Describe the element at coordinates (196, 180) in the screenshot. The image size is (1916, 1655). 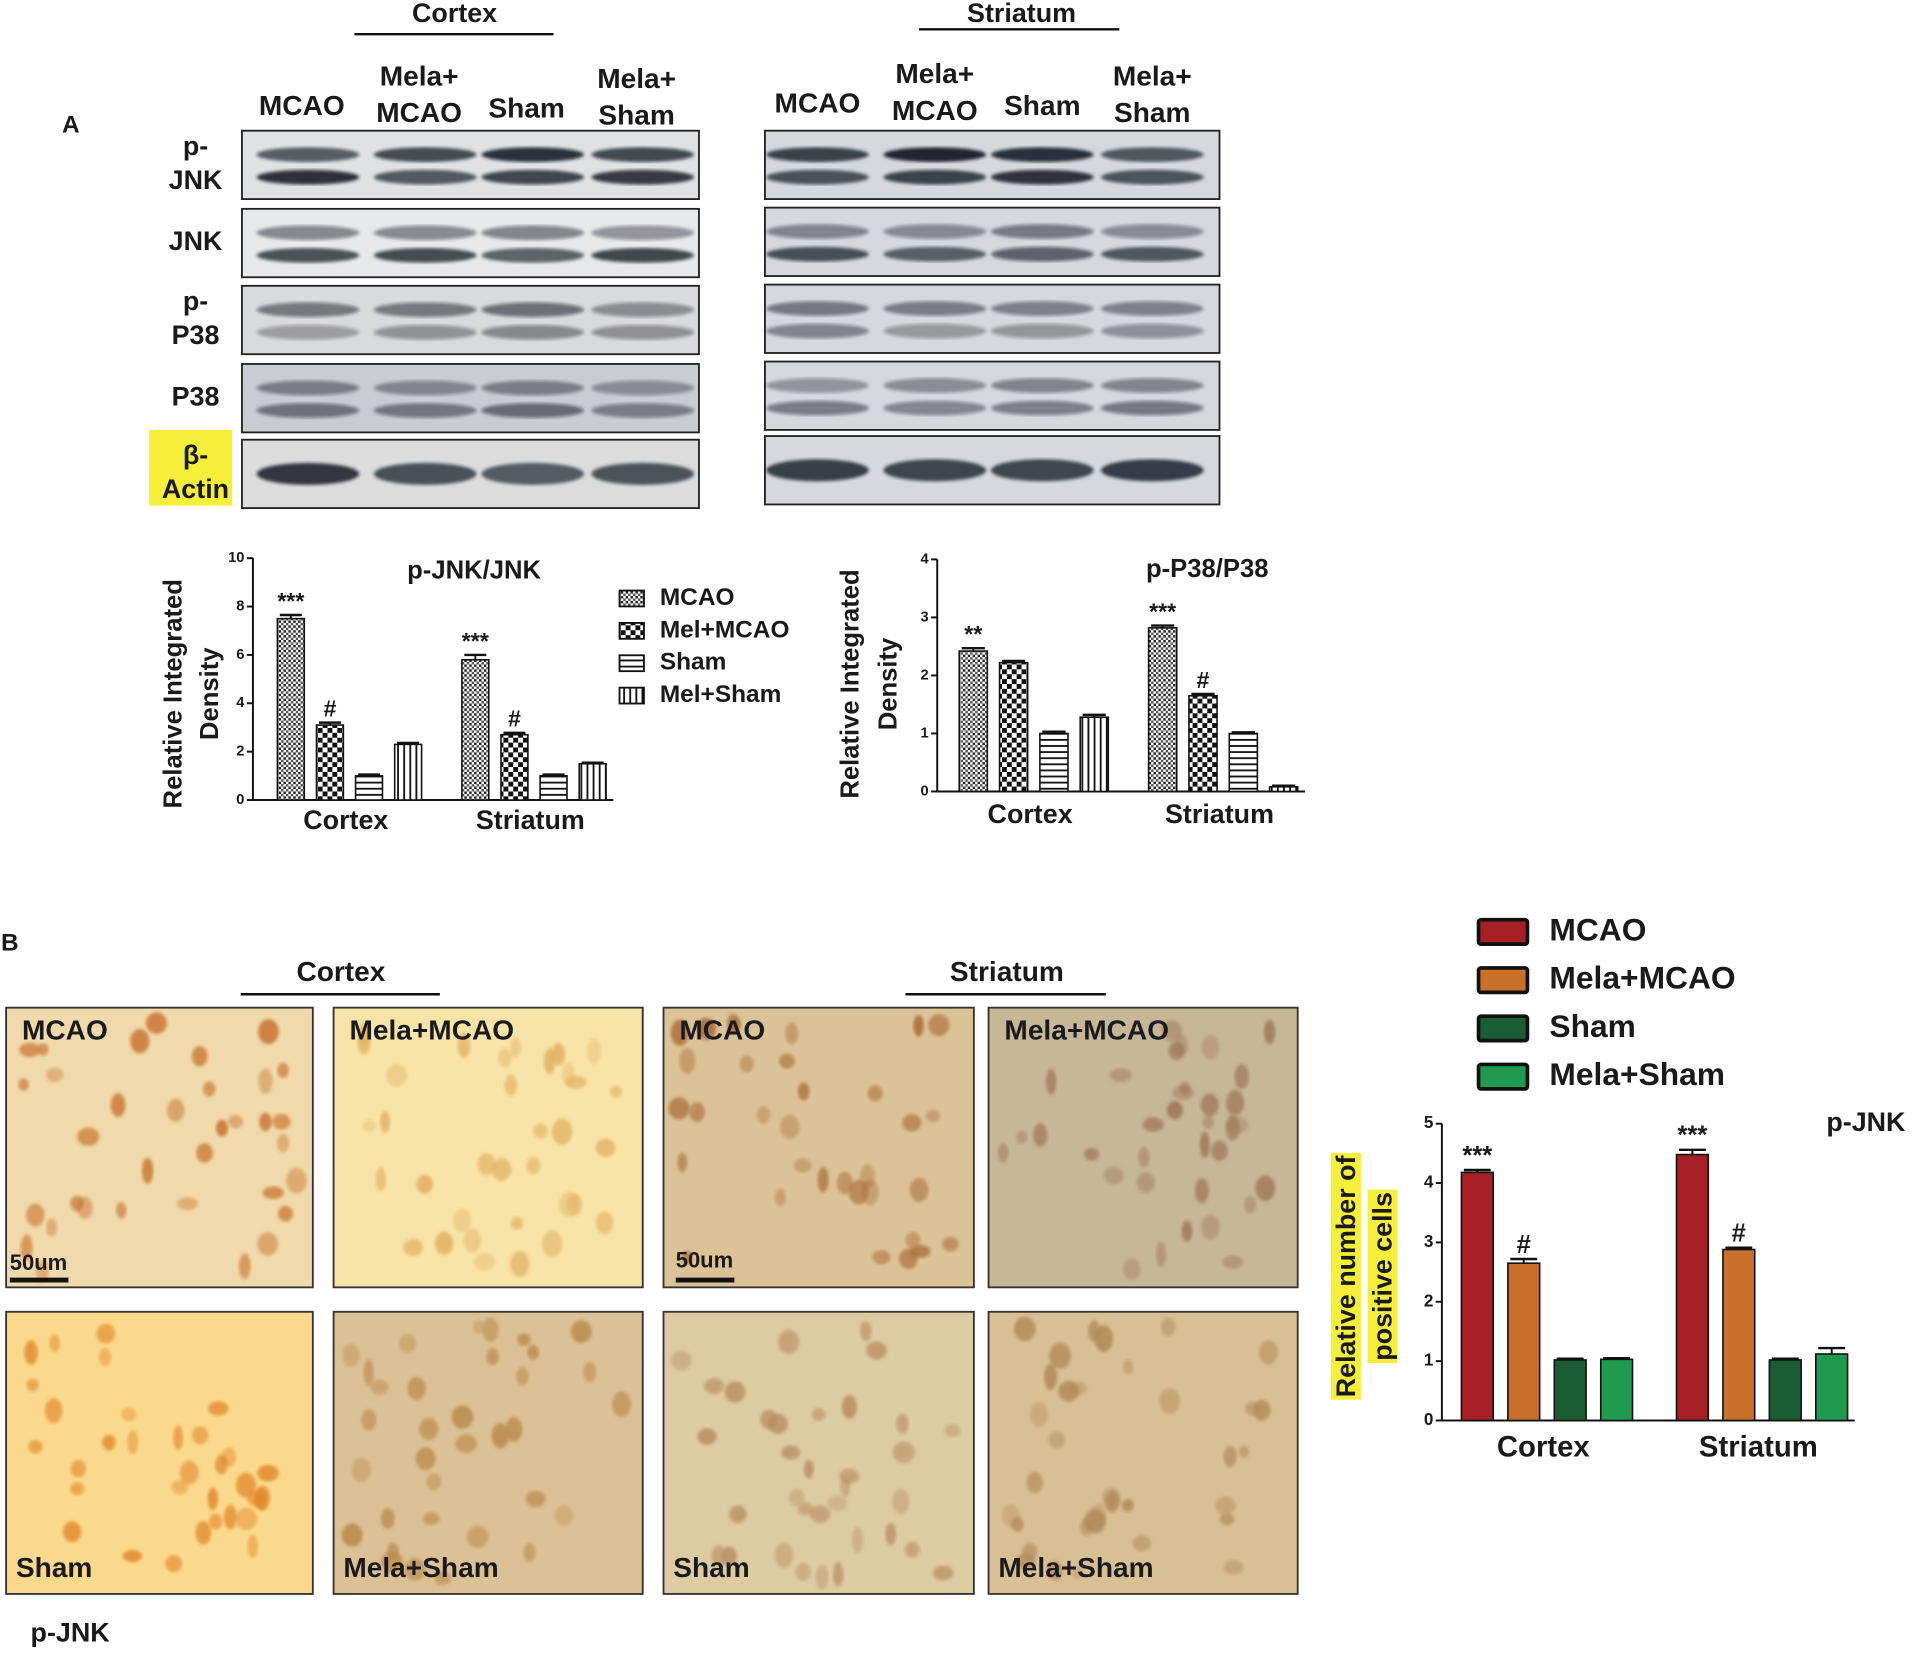
I see `blot-row-label: JNK` at that location.